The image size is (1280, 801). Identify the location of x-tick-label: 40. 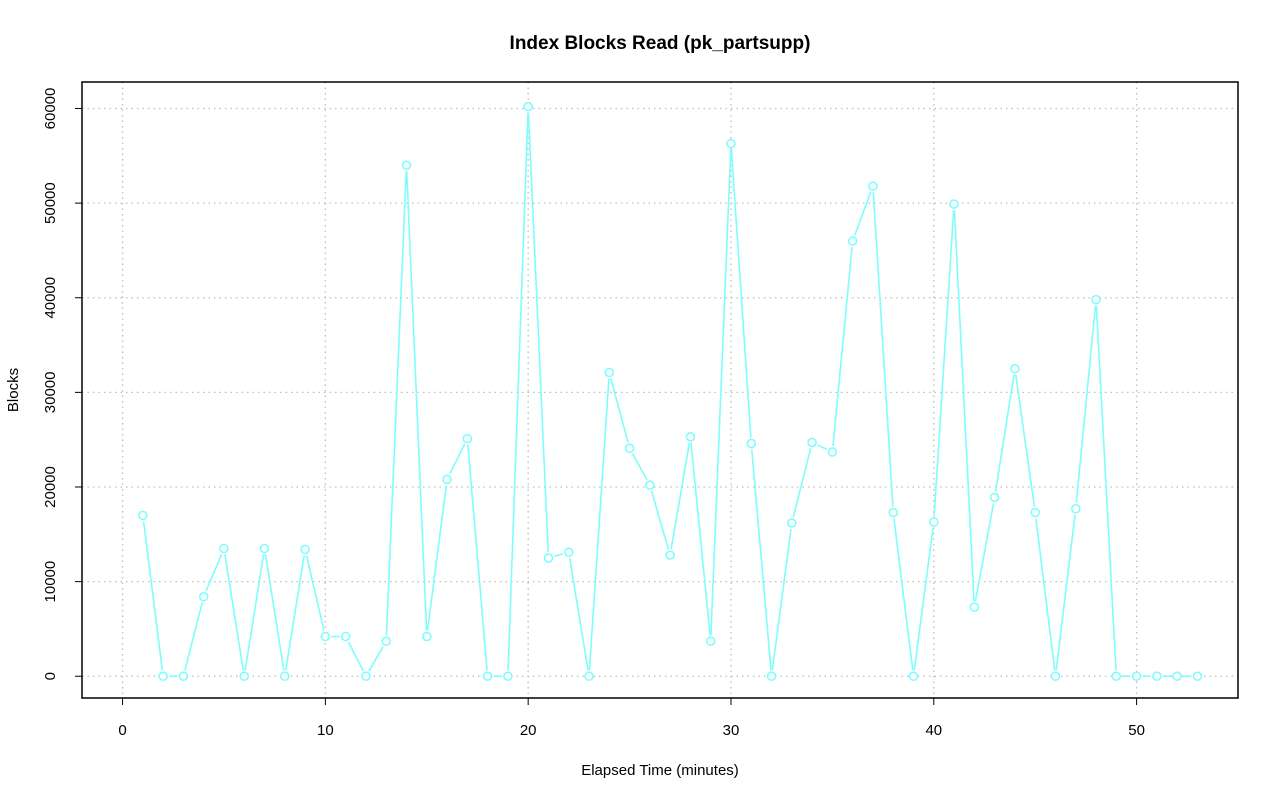
(933, 730).